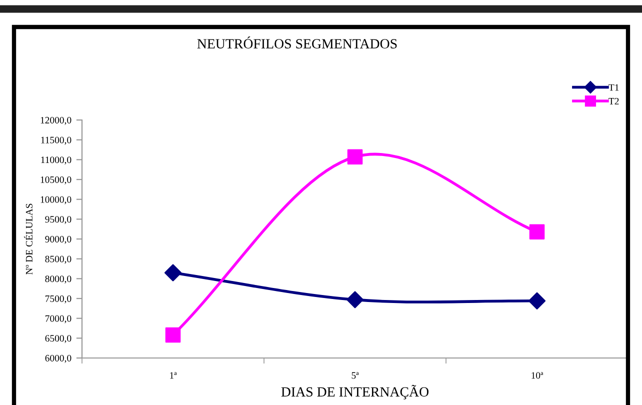  I want to click on y-tick-label: 8000,0, so click(58, 280).